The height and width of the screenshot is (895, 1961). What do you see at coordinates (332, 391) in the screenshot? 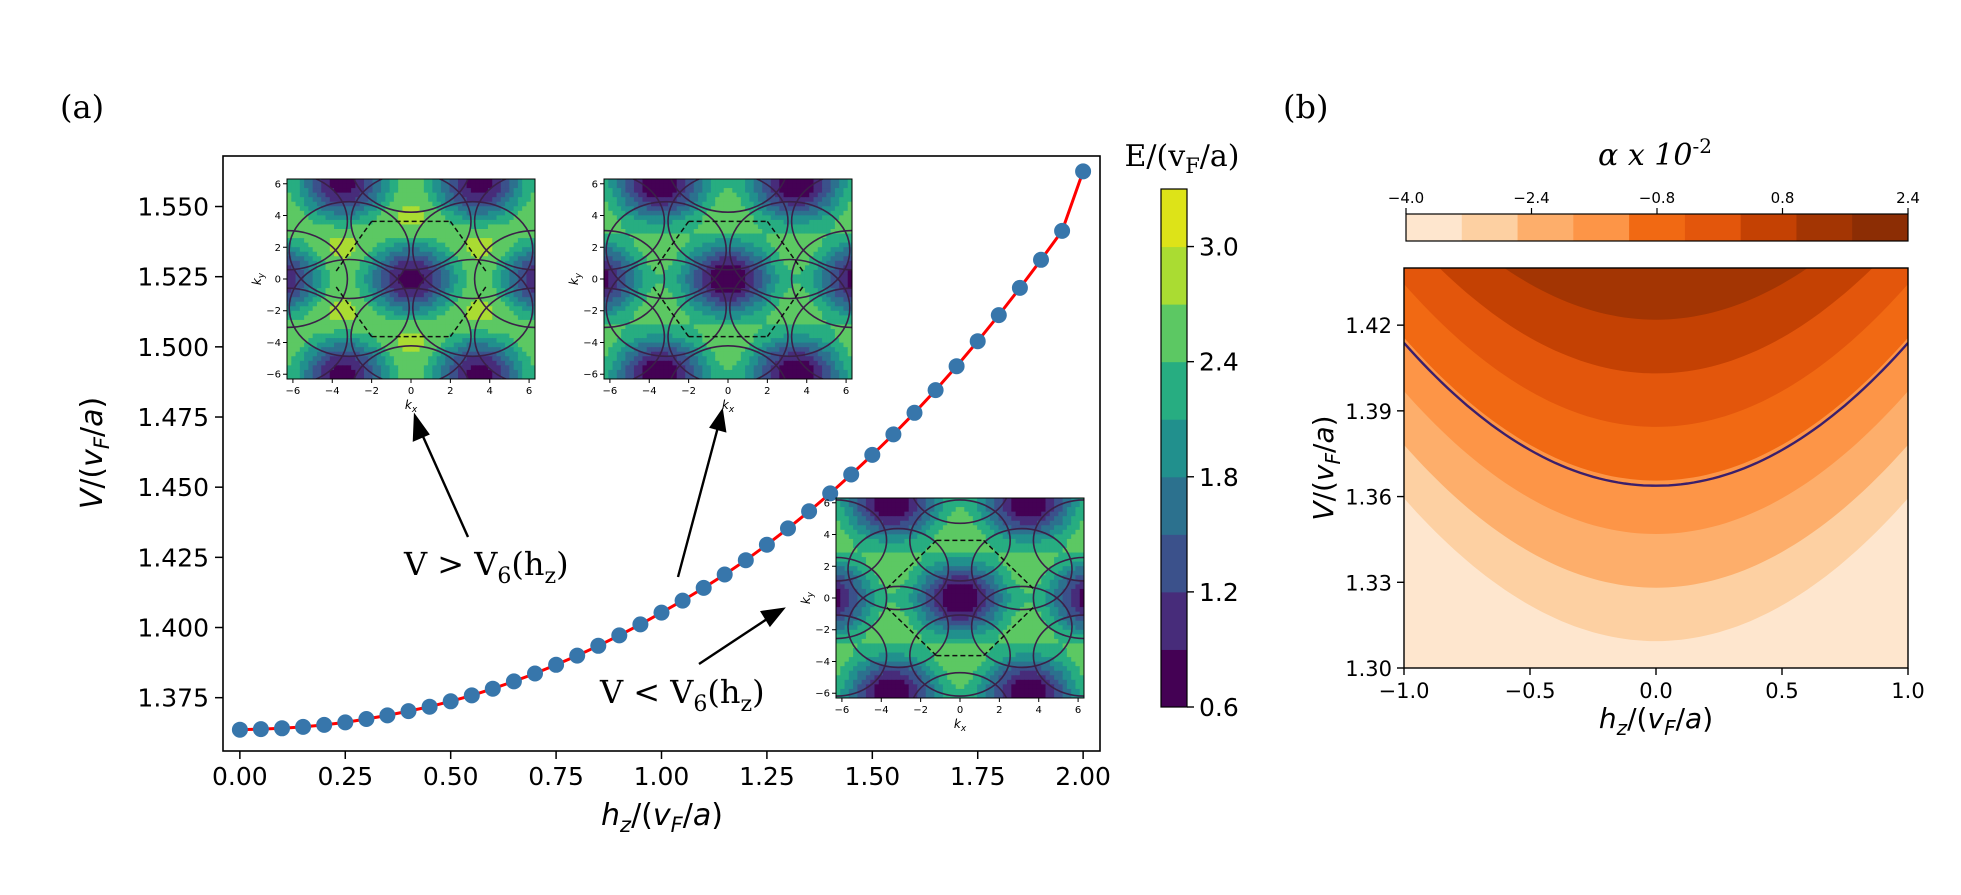
I see `inset-x-tick-label: −4` at bounding box center [332, 391].